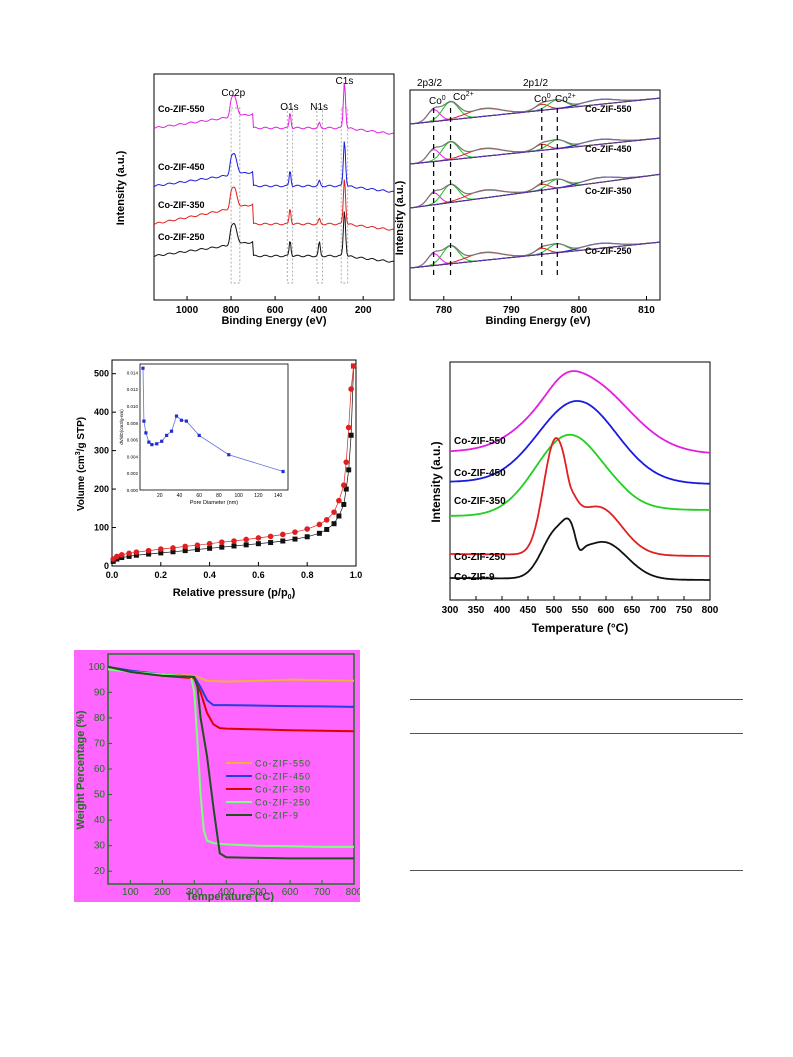 The image size is (793, 1057). Describe the element at coordinates (319, 107) in the screenshot. I see `xps-survey-peak-label: N1s` at that location.